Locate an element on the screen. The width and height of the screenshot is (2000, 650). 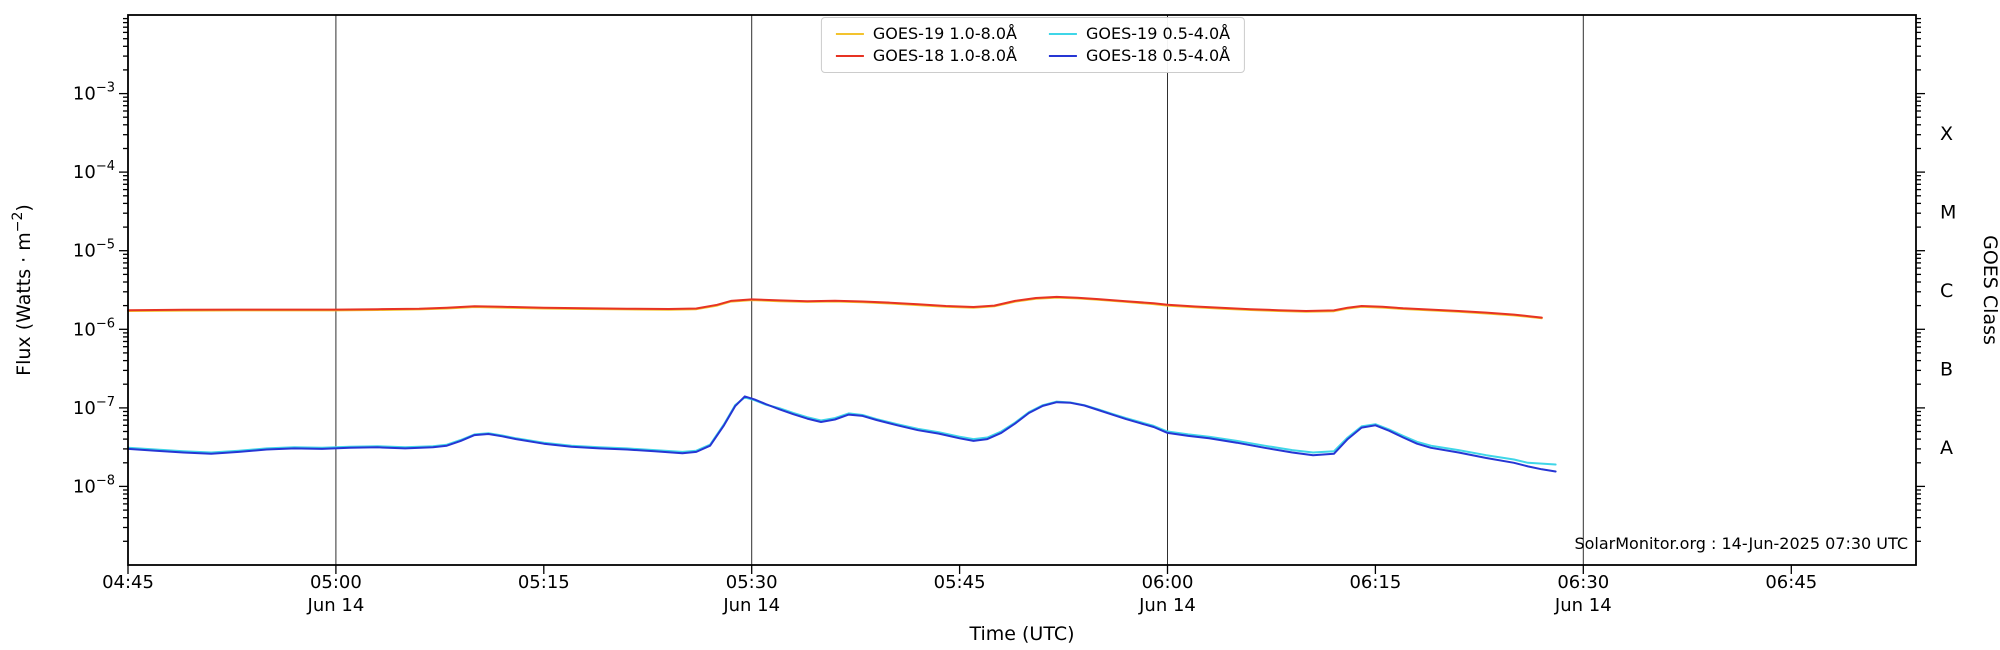
legend-item-goes18-long: GOES-18 1.0-8.0Å is located at coordinates (926, 55).